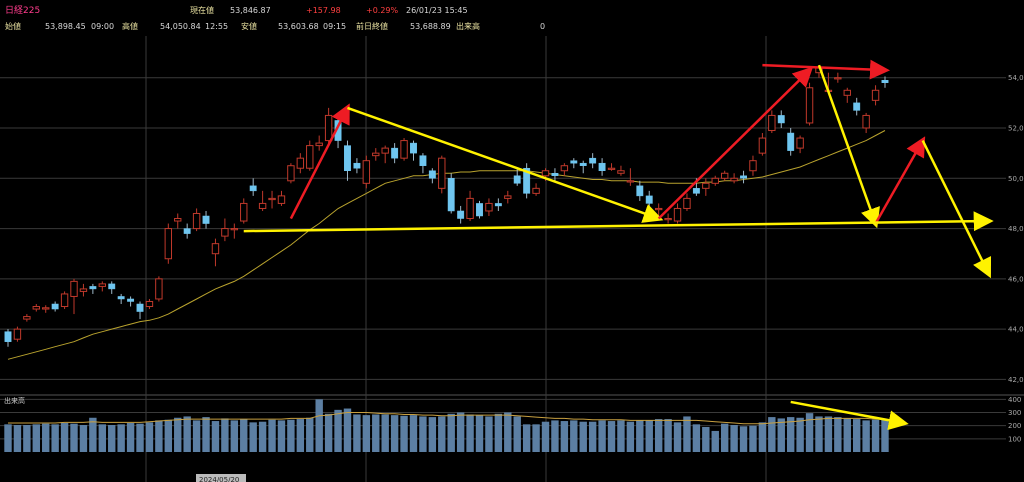 The height and width of the screenshot is (482, 1024). I want to click on price-tick-label: 54,0, so click(1016, 78).